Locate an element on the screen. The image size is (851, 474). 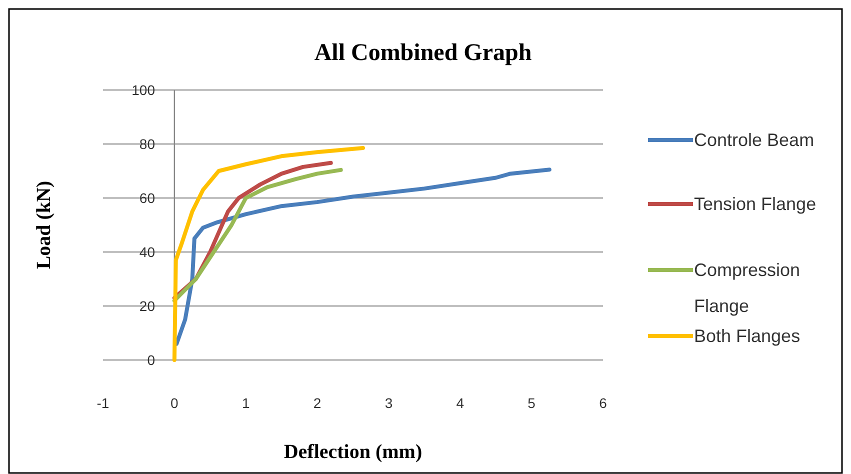
y-tick-label: 40 is located at coordinates (147, 252).